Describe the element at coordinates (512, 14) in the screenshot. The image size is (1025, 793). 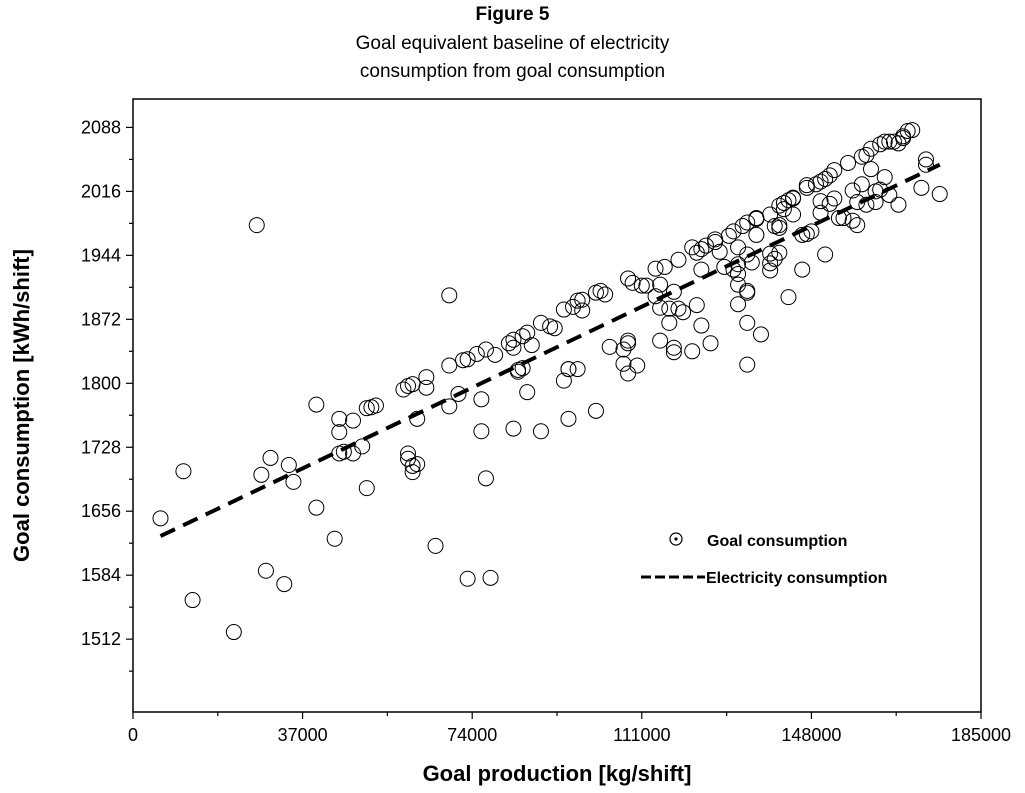
I see `figure-label: Figure 5` at that location.